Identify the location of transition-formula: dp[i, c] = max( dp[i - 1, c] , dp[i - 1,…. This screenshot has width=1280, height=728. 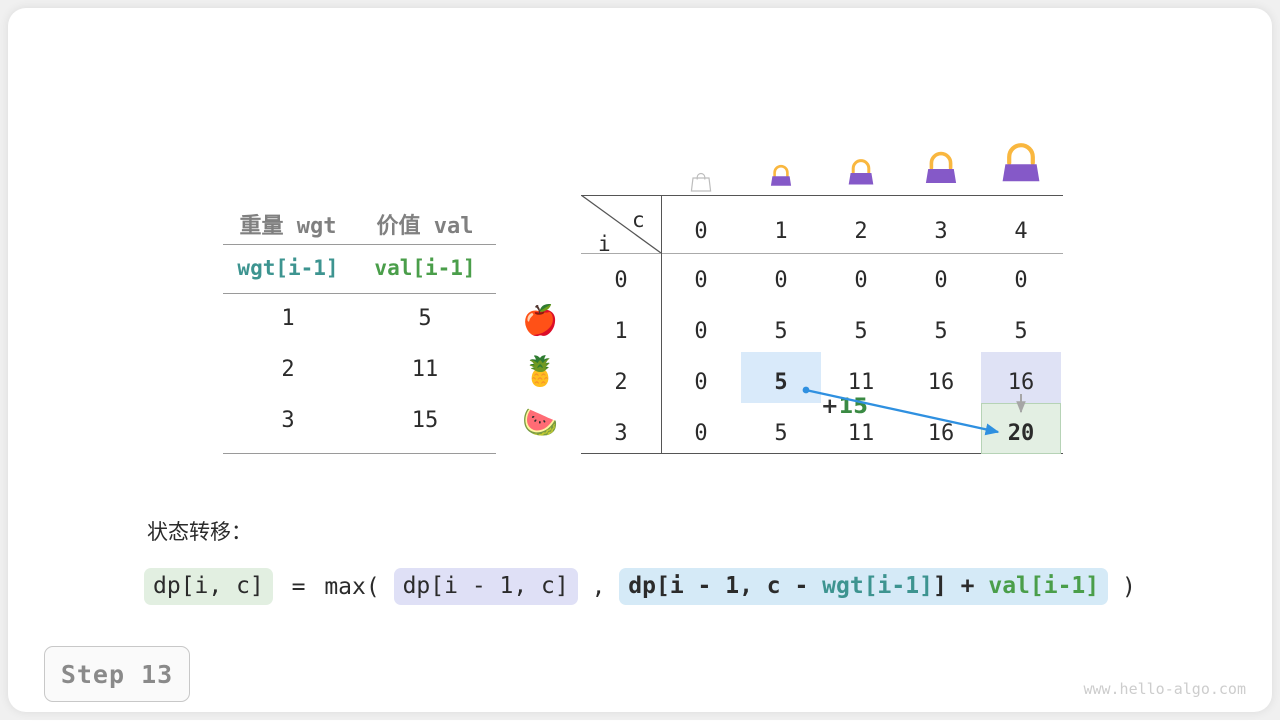
(640, 586).